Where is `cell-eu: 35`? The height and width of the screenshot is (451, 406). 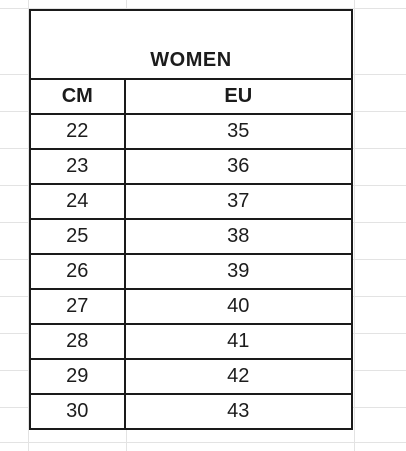 cell-eu: 35 is located at coordinates (238, 131).